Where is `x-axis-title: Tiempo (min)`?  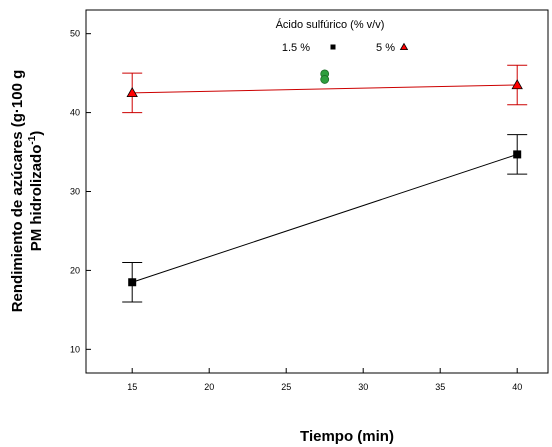 x-axis-title: Tiempo (min) is located at coordinates (347, 436).